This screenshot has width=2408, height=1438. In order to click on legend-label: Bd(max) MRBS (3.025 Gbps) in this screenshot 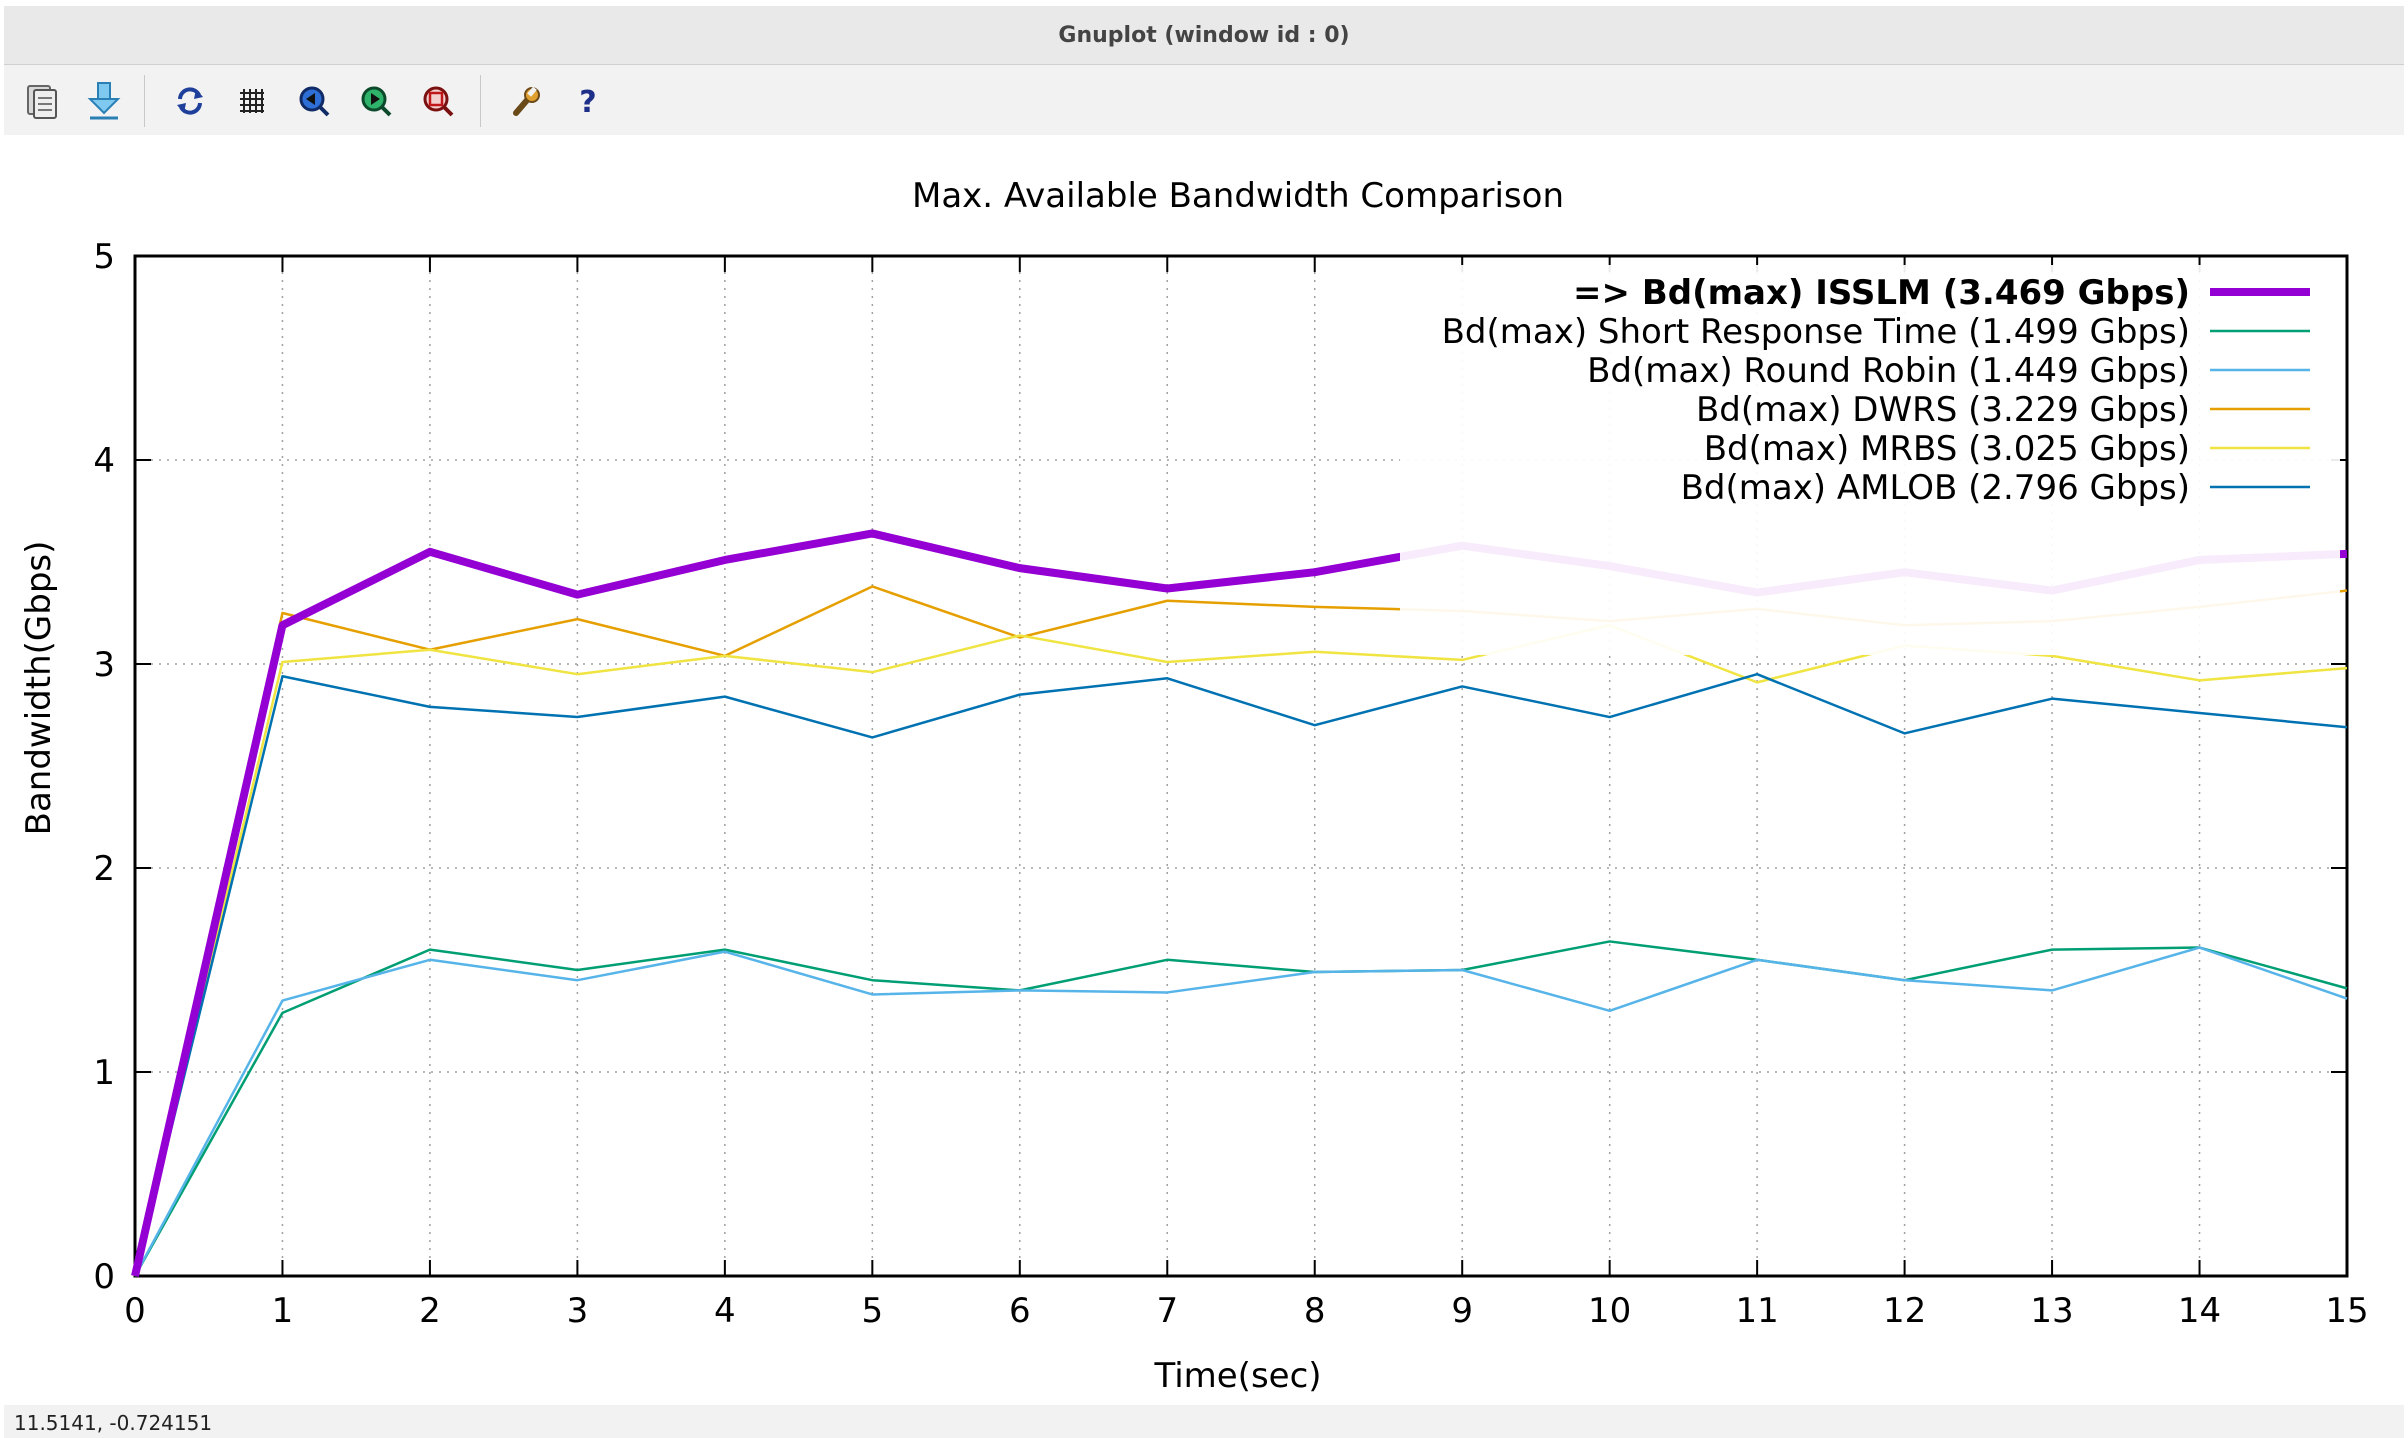, I will do `click(1947, 449)`.